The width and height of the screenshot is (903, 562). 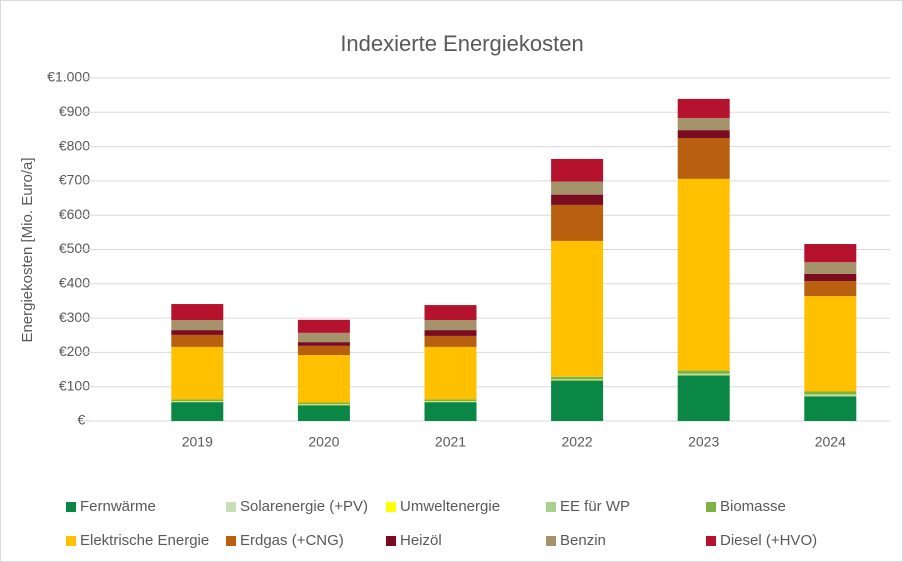 I want to click on y-tick-label: €100, so click(x=74, y=385).